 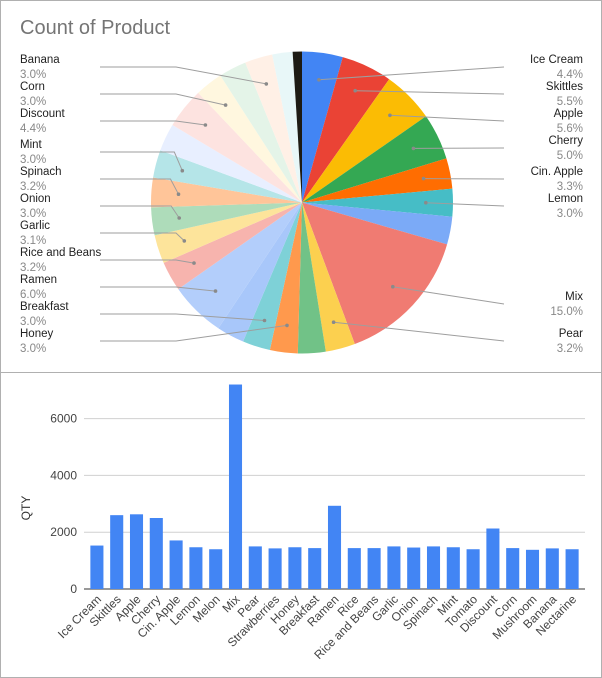 What do you see at coordinates (33, 268) in the screenshot?
I see `pie-pct-rice-and-beans: 3.2%` at bounding box center [33, 268].